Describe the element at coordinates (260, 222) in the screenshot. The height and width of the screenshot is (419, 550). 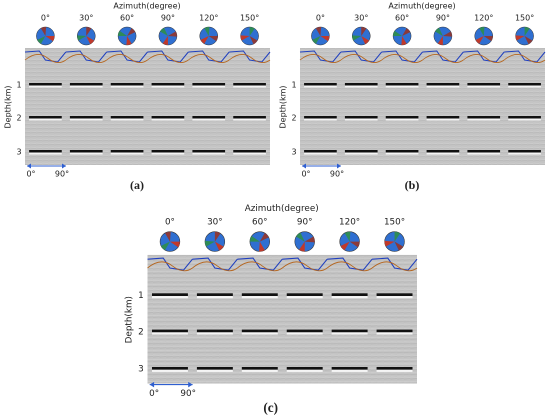
I see `azimuth-label: 60°` at that location.